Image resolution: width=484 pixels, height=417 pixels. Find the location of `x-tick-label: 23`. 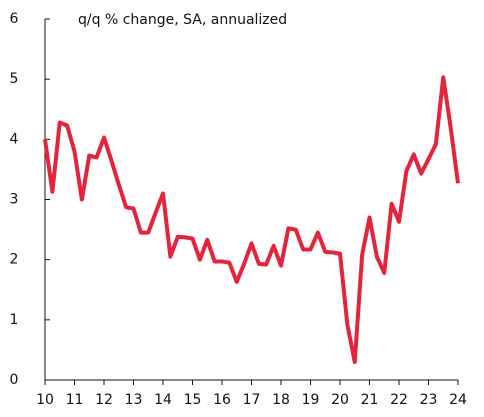

x-tick-label: 23 is located at coordinates (429, 400).